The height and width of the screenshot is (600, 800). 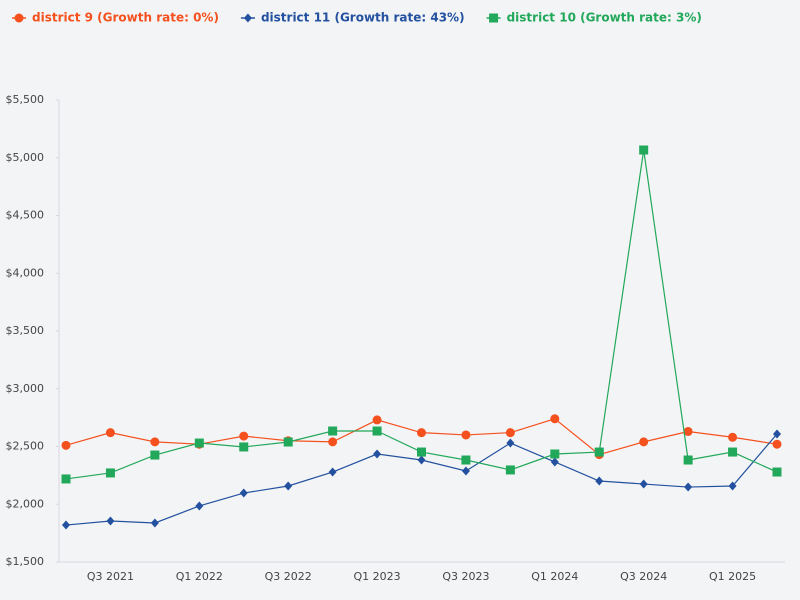 I want to click on y-tick-label: $5,500, so click(x=25, y=99).